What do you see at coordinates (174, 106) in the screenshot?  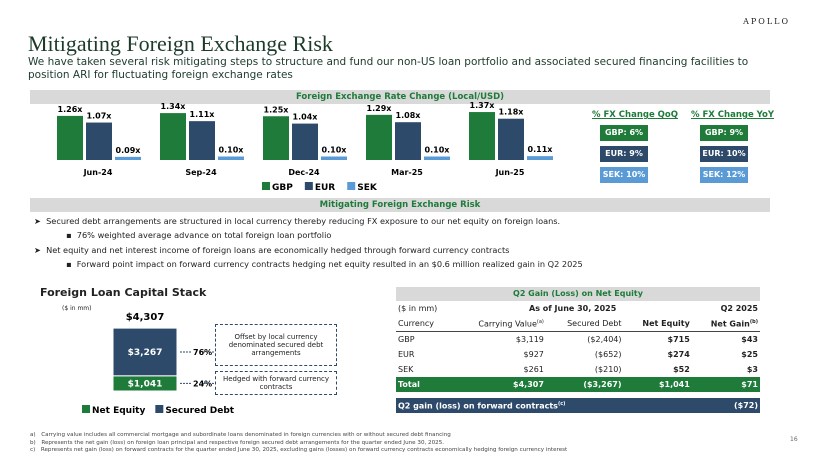 I see `value-label: 1.34x` at bounding box center [174, 106].